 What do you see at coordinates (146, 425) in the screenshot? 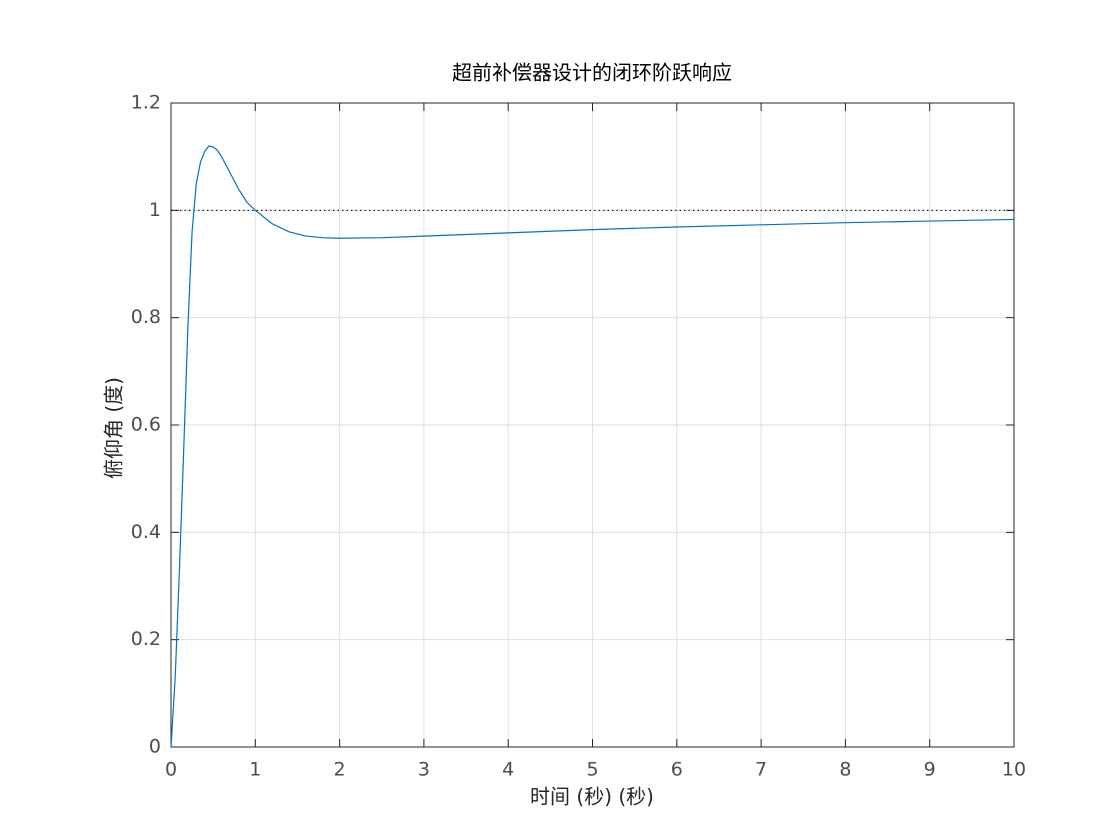
I see `y-tick-label: 0.6` at bounding box center [146, 425].